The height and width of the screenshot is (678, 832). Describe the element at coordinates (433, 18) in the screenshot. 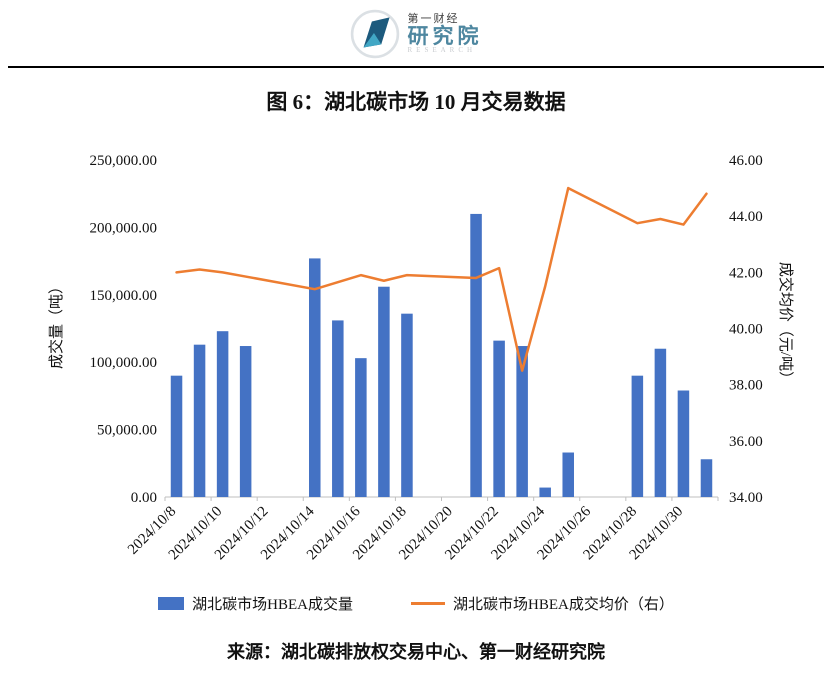

I see `brand-name-small: 第一财经` at that location.